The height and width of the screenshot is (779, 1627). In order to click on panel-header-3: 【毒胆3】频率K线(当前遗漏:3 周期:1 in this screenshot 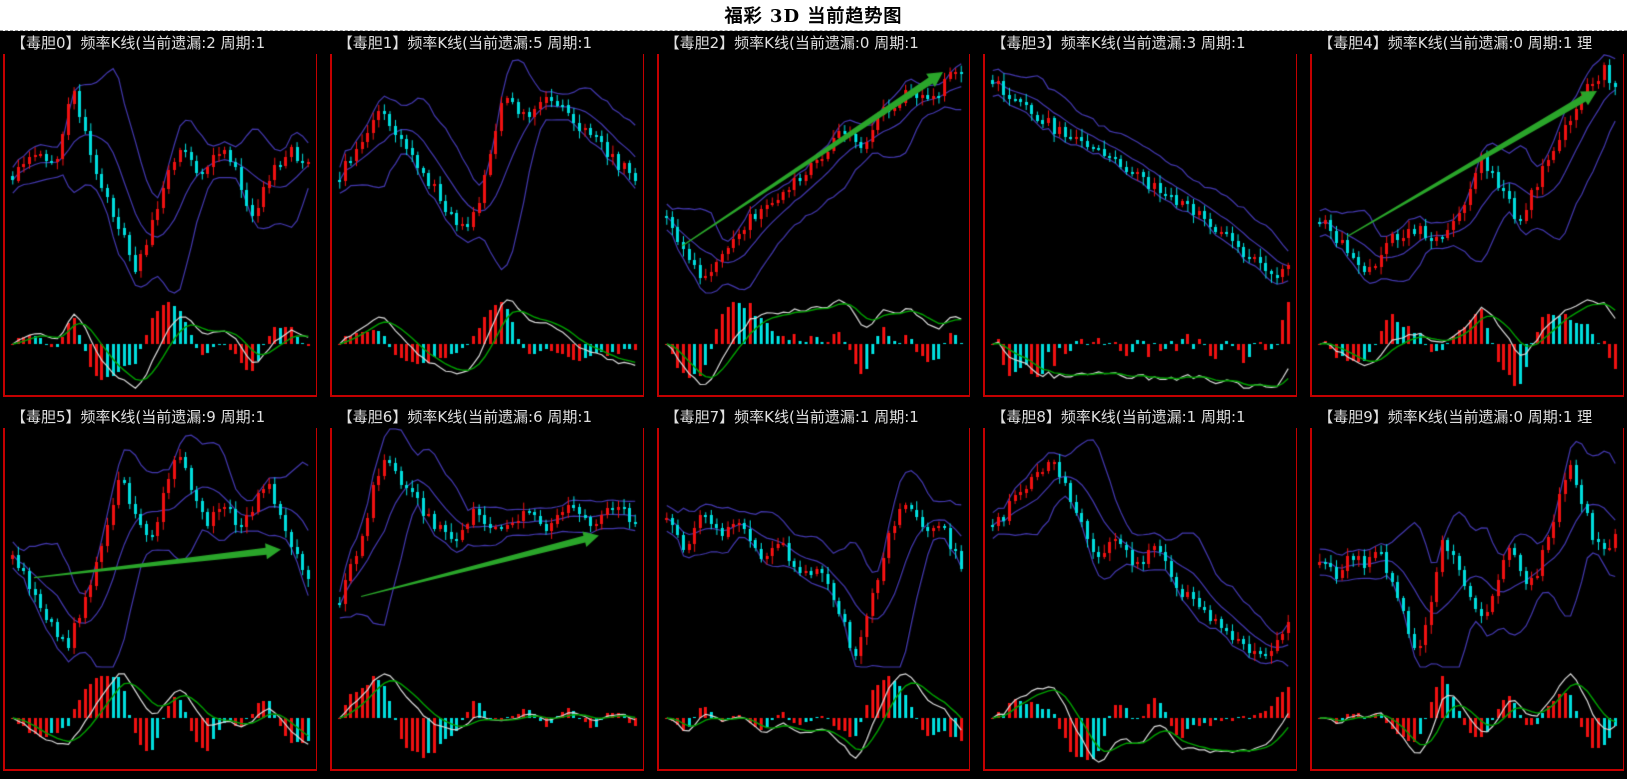, I will do `click(1118, 43)`.